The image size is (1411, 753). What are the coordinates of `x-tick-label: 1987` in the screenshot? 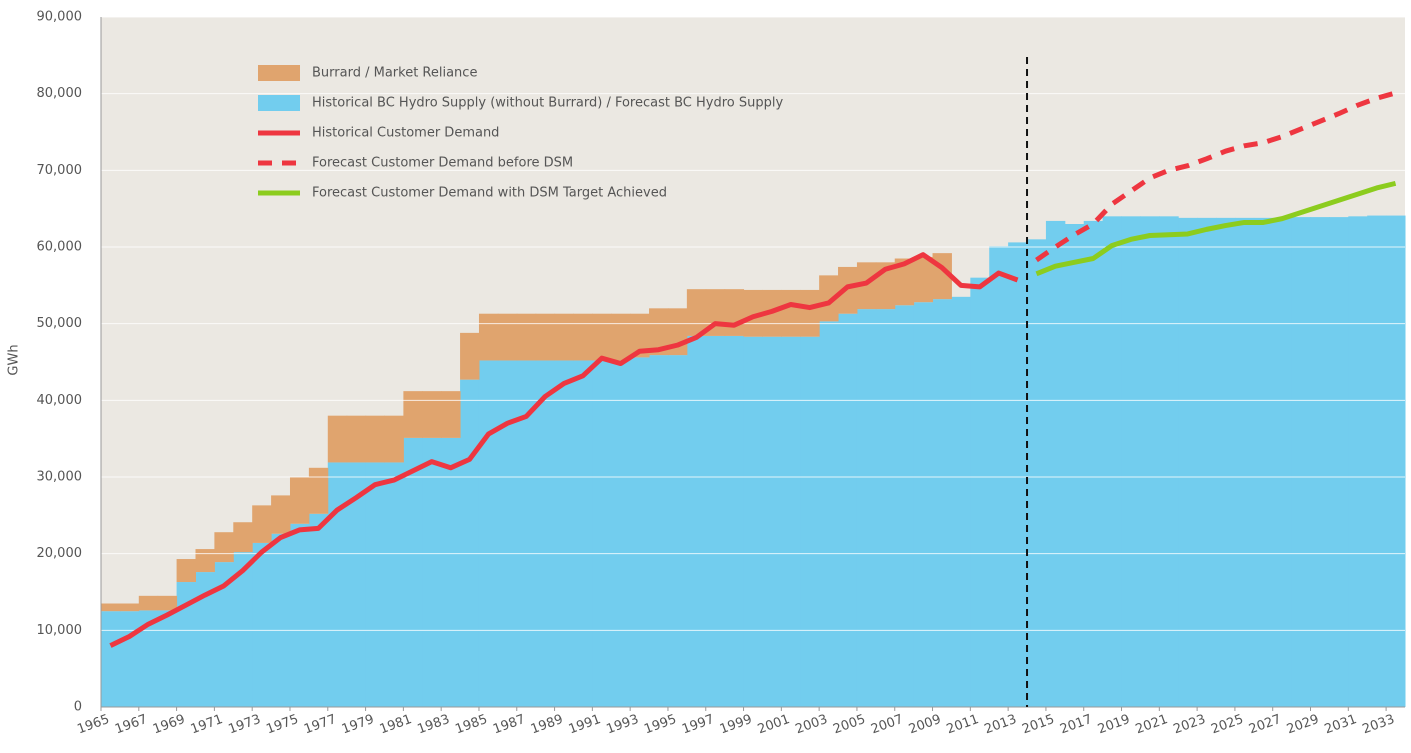 It's located at (509, 724).